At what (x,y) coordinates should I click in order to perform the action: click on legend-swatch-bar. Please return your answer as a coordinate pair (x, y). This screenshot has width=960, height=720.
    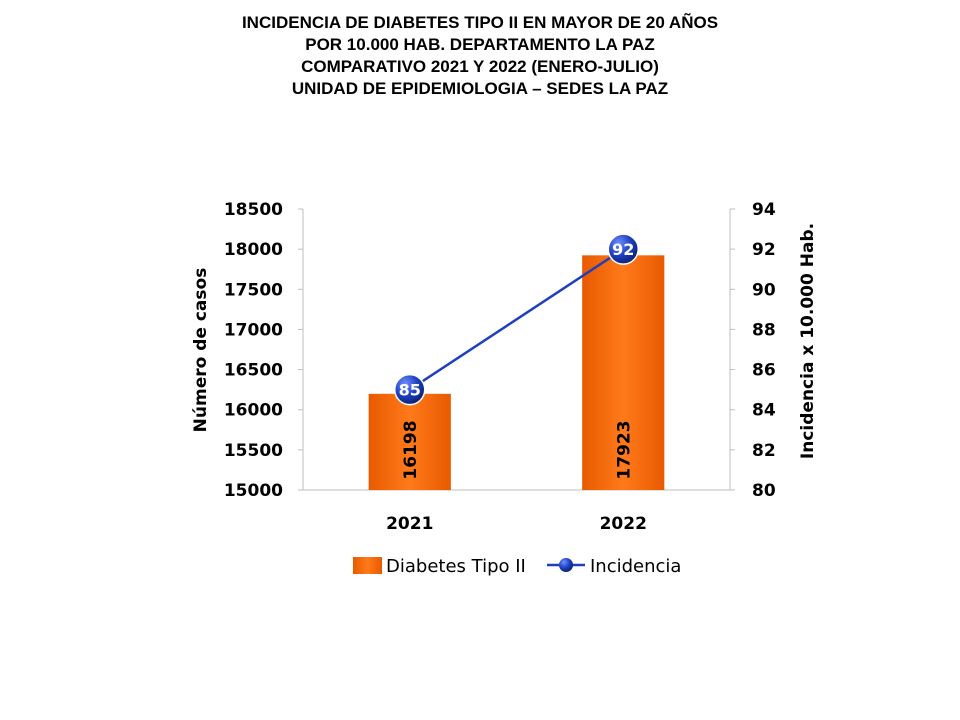
    Looking at the image, I should click on (367, 565).